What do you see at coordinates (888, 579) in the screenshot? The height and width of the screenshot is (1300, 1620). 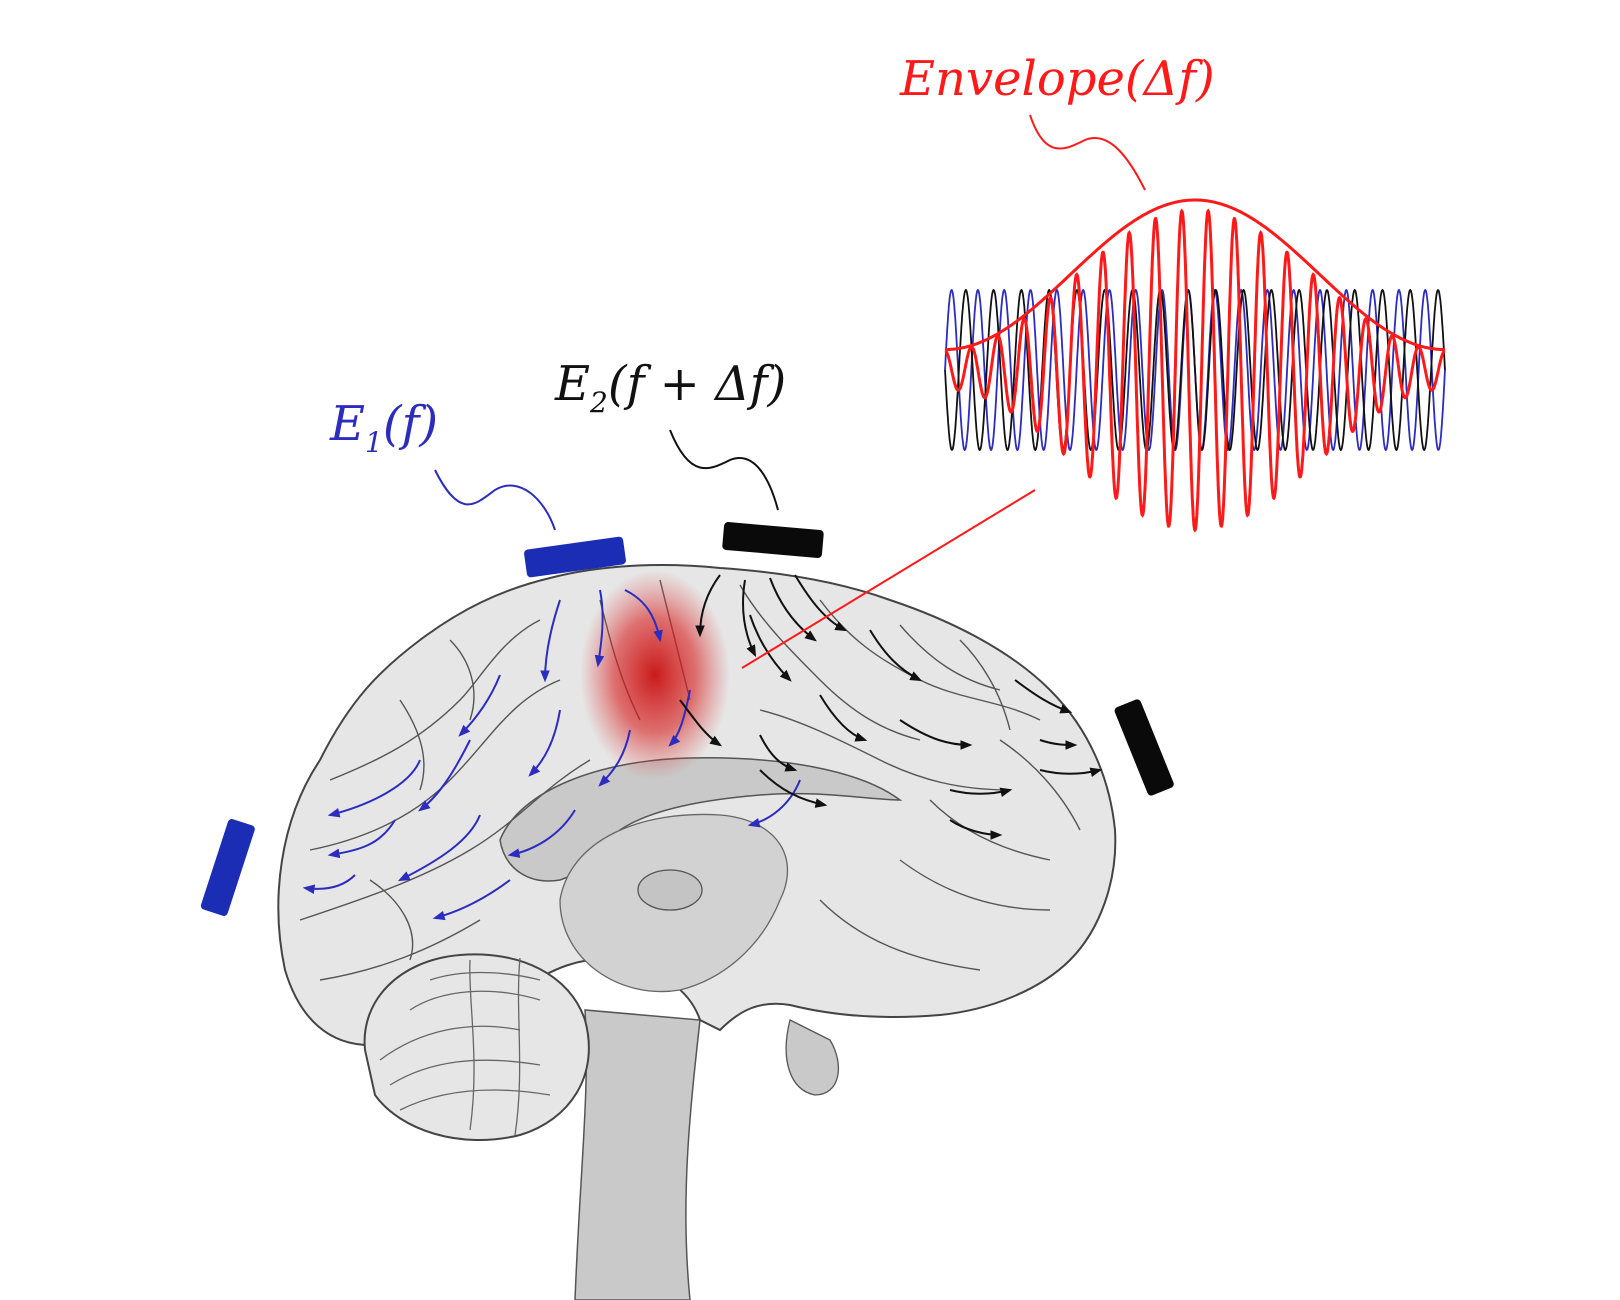 I see `hotspot-connector-line` at bounding box center [888, 579].